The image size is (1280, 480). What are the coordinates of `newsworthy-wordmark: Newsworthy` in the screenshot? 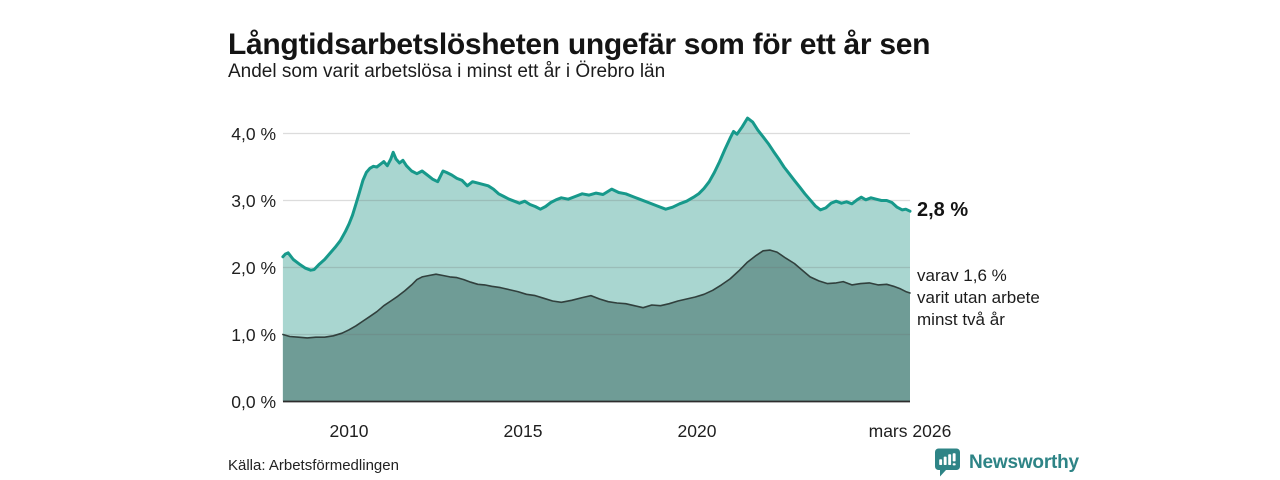 It's located at (1024, 462).